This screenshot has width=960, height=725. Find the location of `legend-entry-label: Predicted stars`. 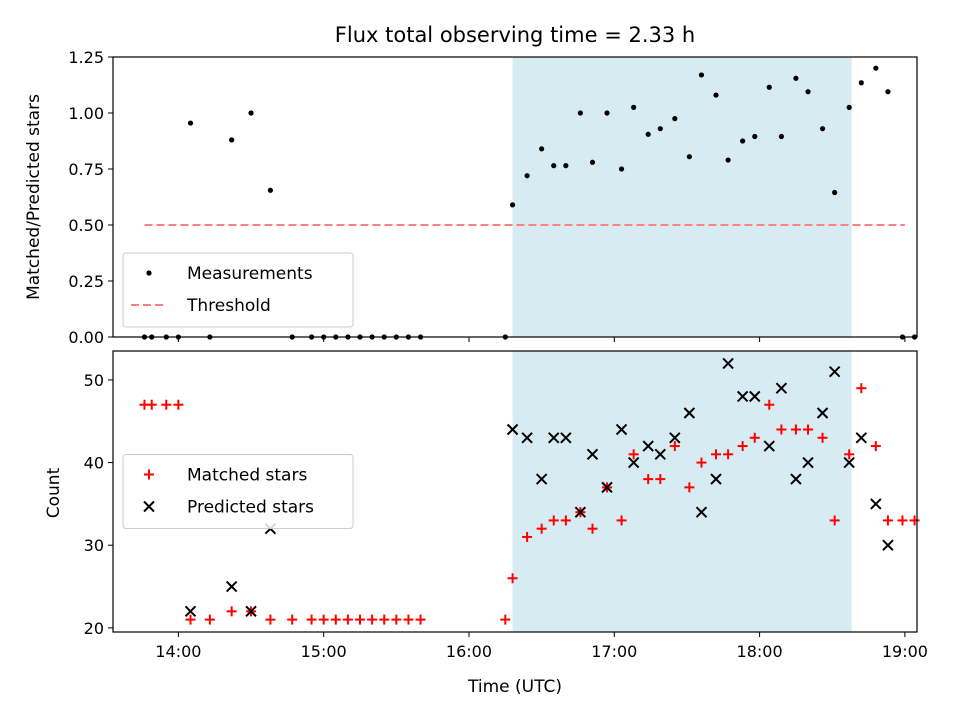

legend-entry-label: Predicted stars is located at coordinates (250, 508).